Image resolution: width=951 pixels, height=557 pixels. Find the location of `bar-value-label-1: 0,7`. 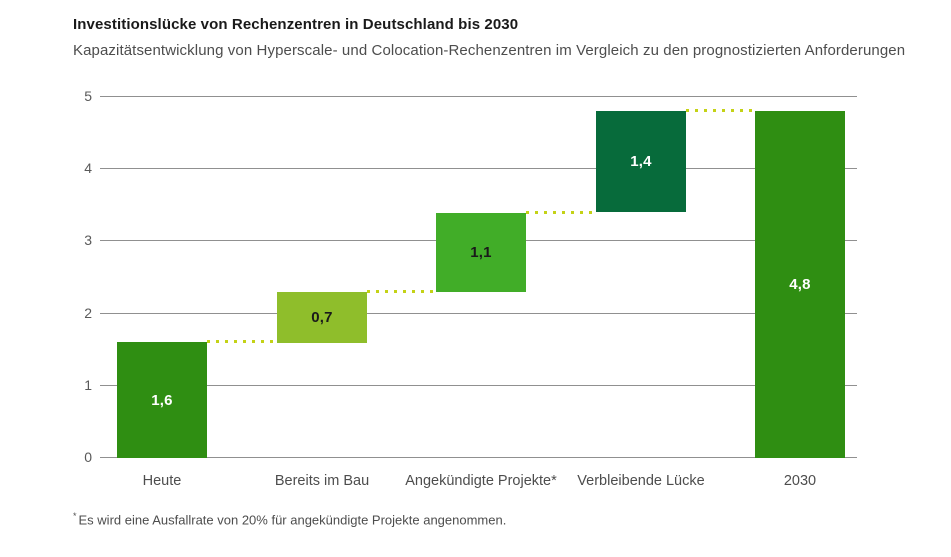

bar-value-label-1: 0,7 is located at coordinates (322, 317).